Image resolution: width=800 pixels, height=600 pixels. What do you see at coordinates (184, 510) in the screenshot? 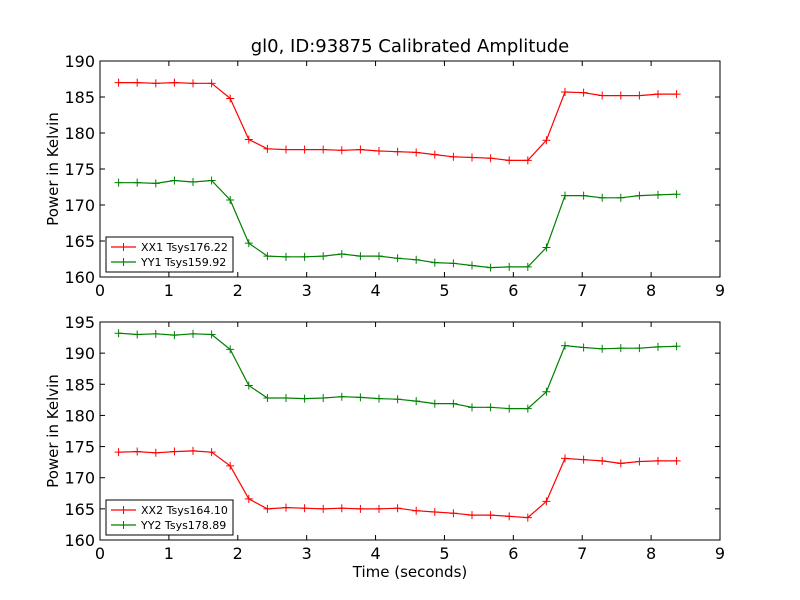
I see `legend-label-xx2: XX2 Tsys164.10` at bounding box center [184, 510].